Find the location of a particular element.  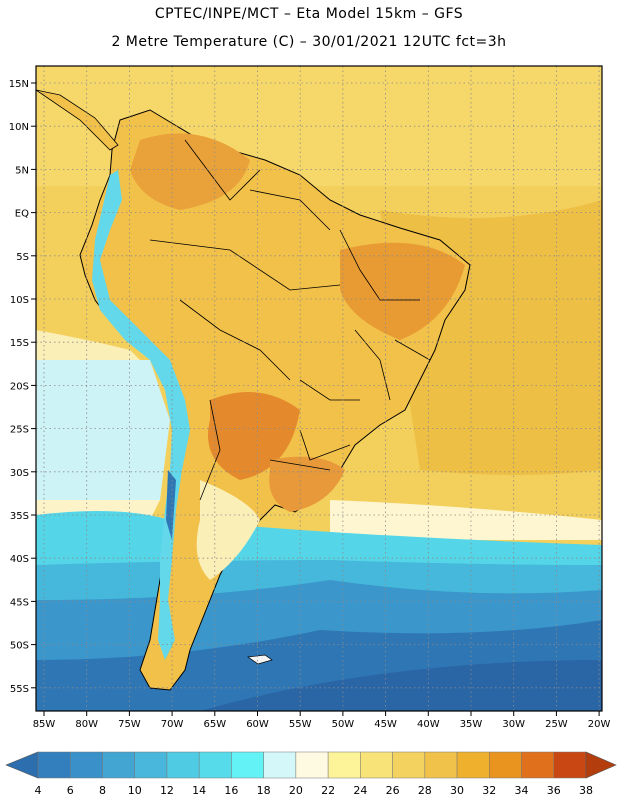

hot-region-northeast is located at coordinates (402, 291).